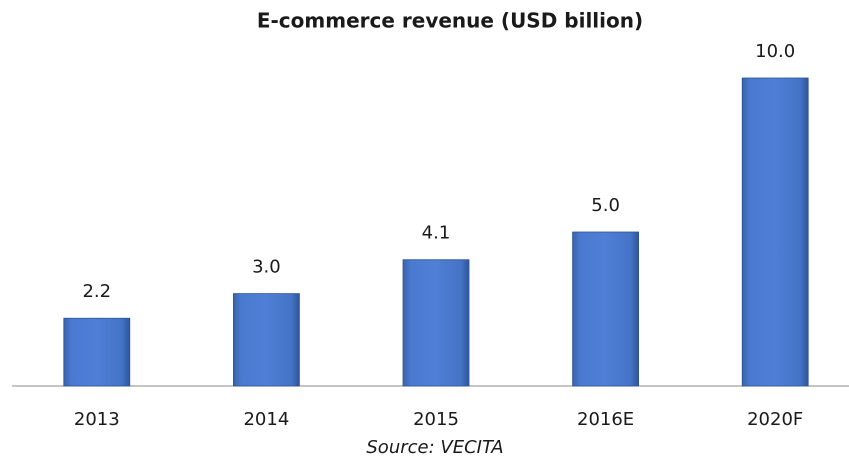 The width and height of the screenshot is (849, 463). What do you see at coordinates (775, 51) in the screenshot?
I see `value-label: 10.0` at bounding box center [775, 51].